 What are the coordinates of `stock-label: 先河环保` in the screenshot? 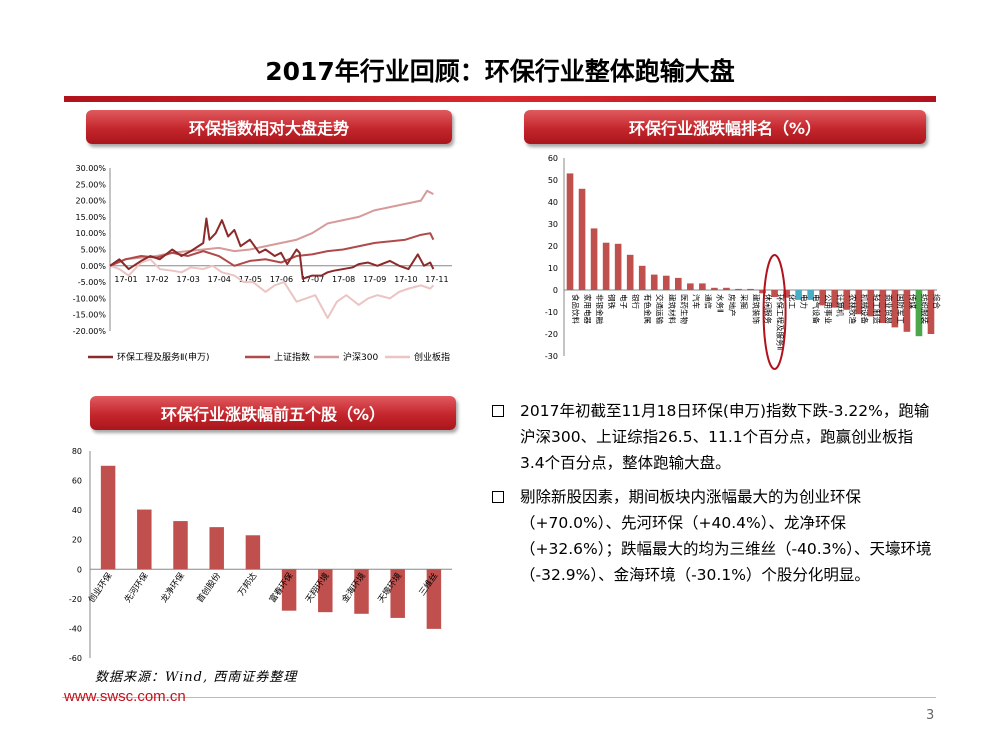 It's located at (136, 587).